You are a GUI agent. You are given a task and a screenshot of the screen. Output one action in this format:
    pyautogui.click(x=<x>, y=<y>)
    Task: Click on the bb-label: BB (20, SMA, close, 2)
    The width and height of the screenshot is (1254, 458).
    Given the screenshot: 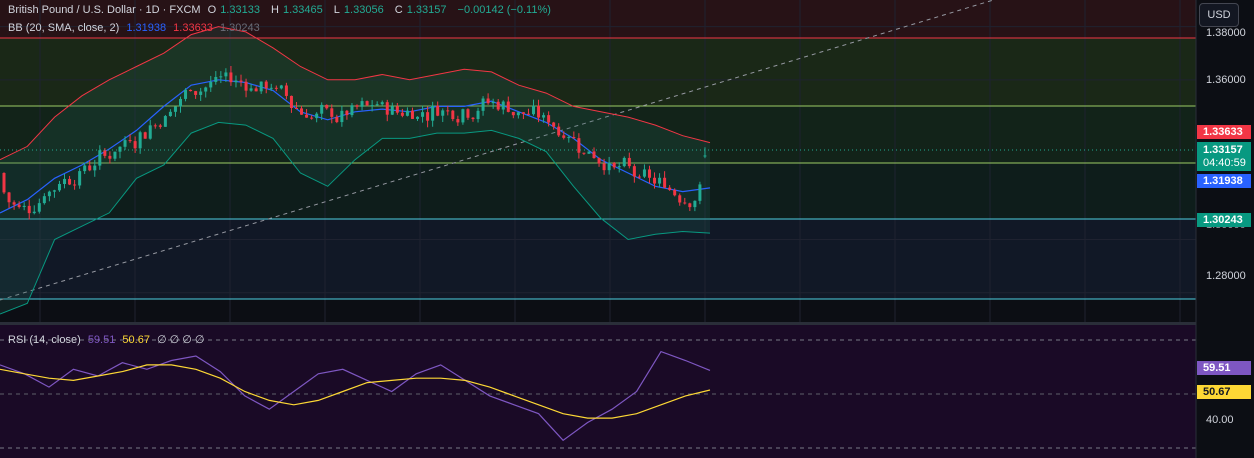 What is the action you would take?
    pyautogui.click(x=64, y=28)
    